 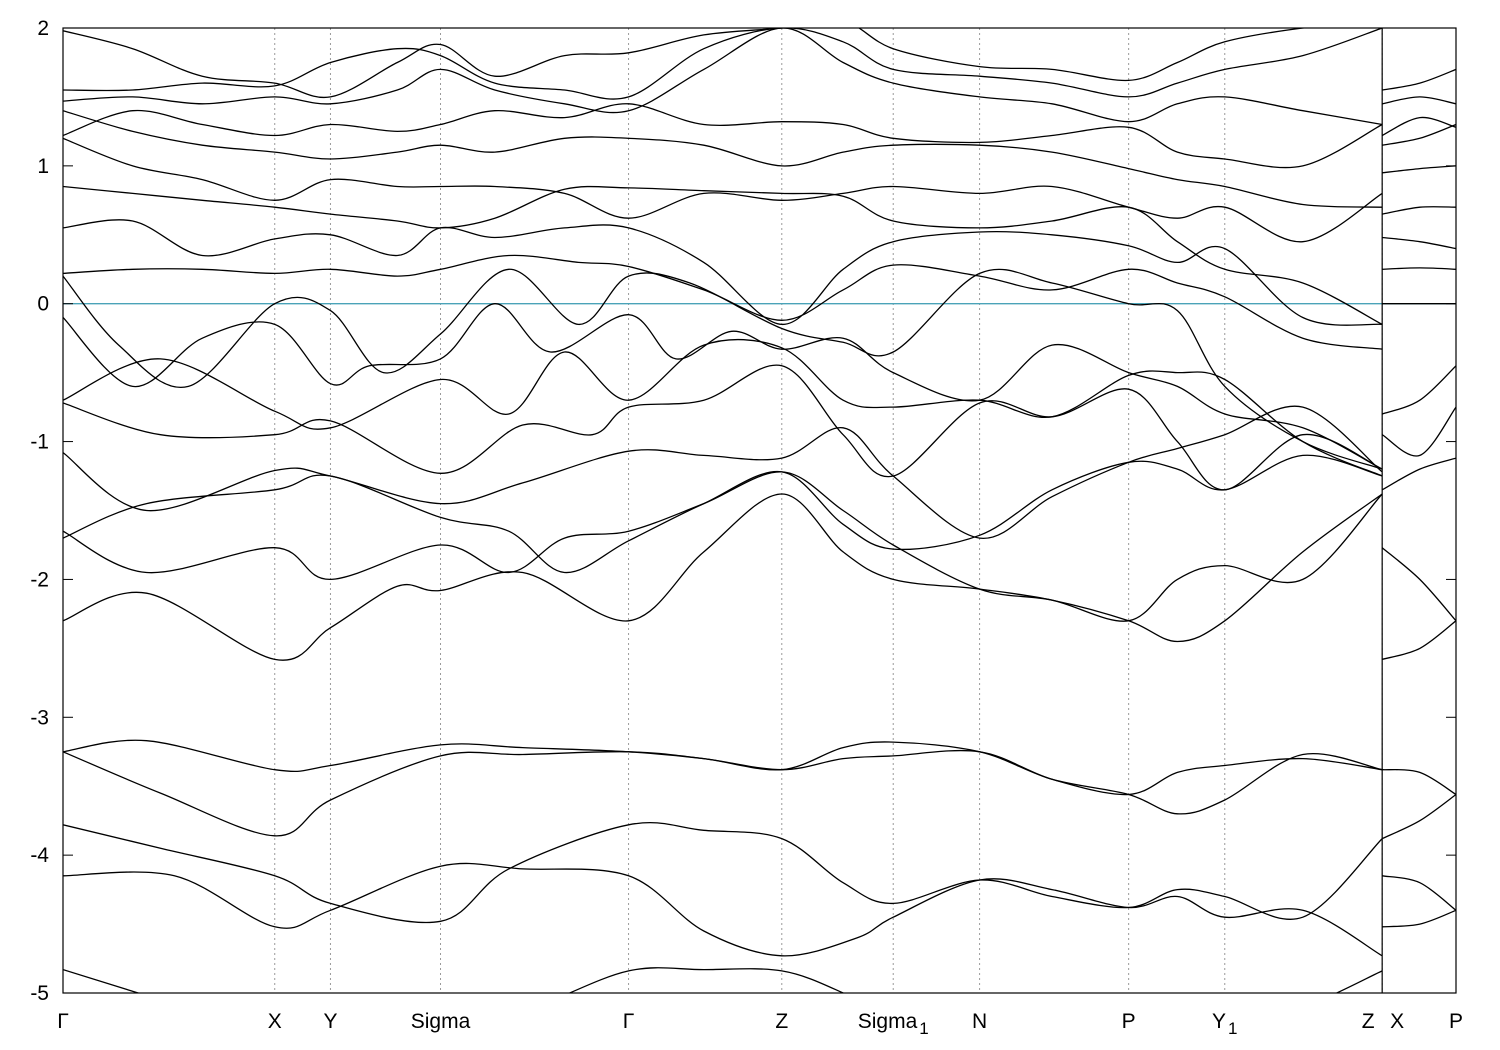 I want to click on y-tick-label: 1, so click(x=43, y=166).